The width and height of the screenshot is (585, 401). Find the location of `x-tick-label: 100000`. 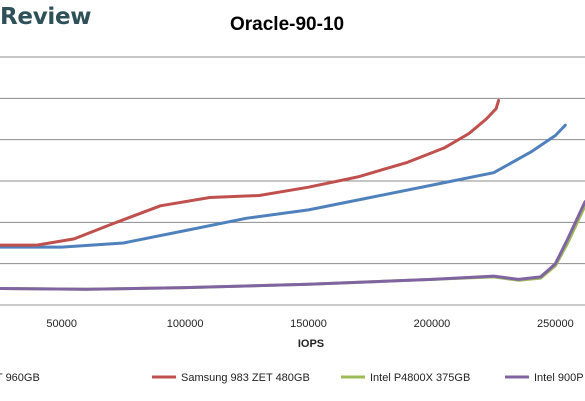

x-tick-label: 100000 is located at coordinates (185, 324).